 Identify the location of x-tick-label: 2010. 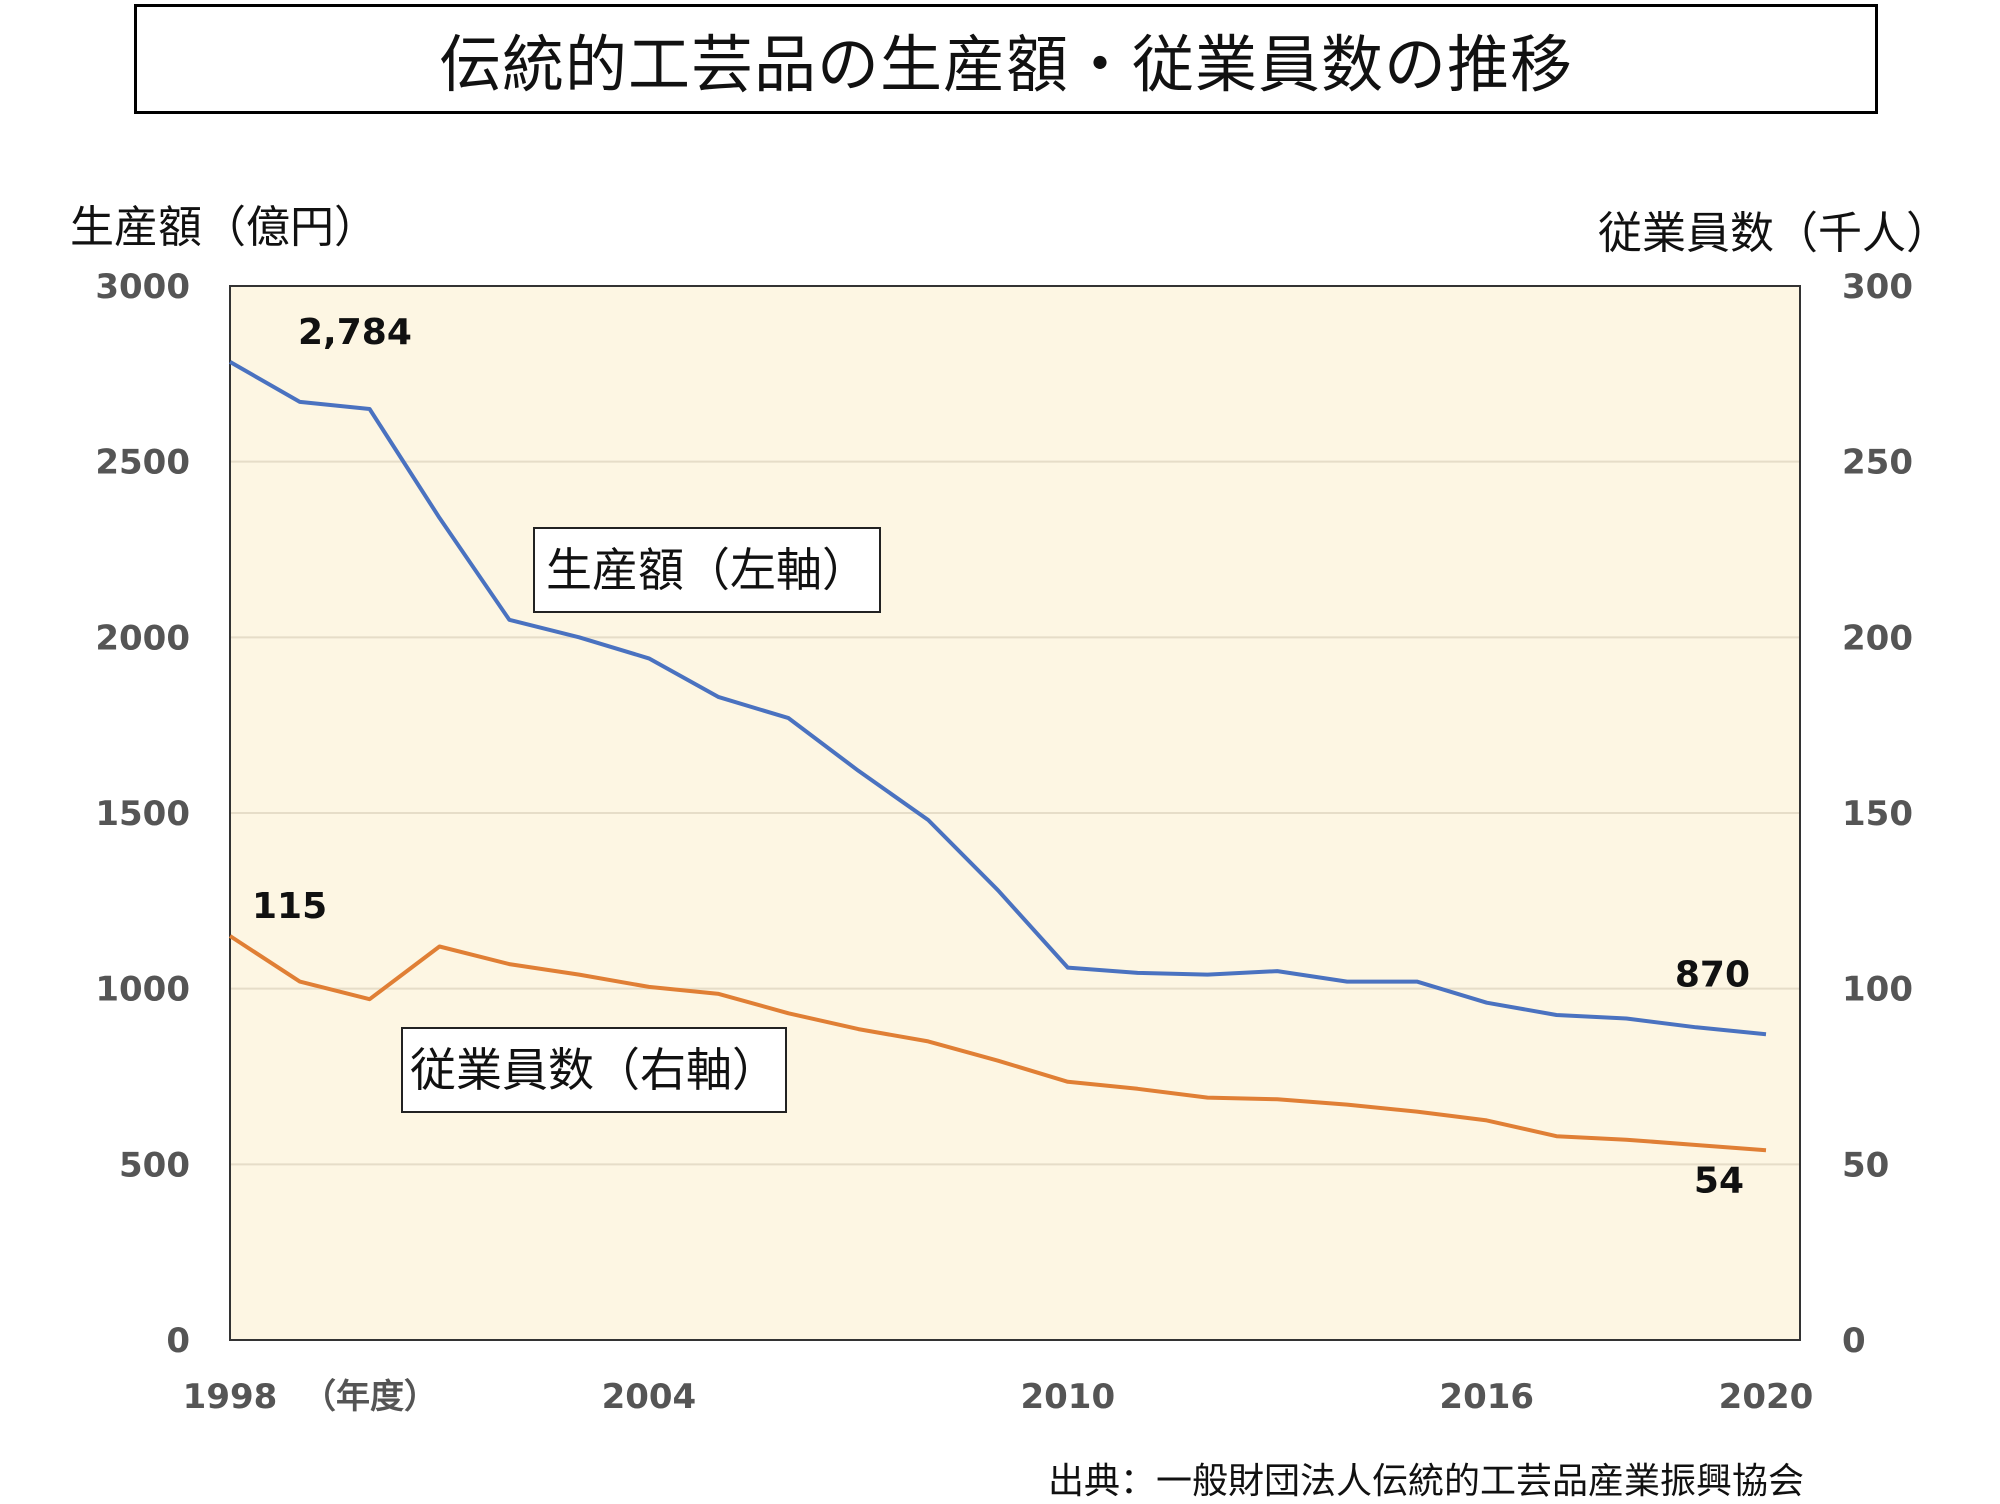
(1067, 1397).